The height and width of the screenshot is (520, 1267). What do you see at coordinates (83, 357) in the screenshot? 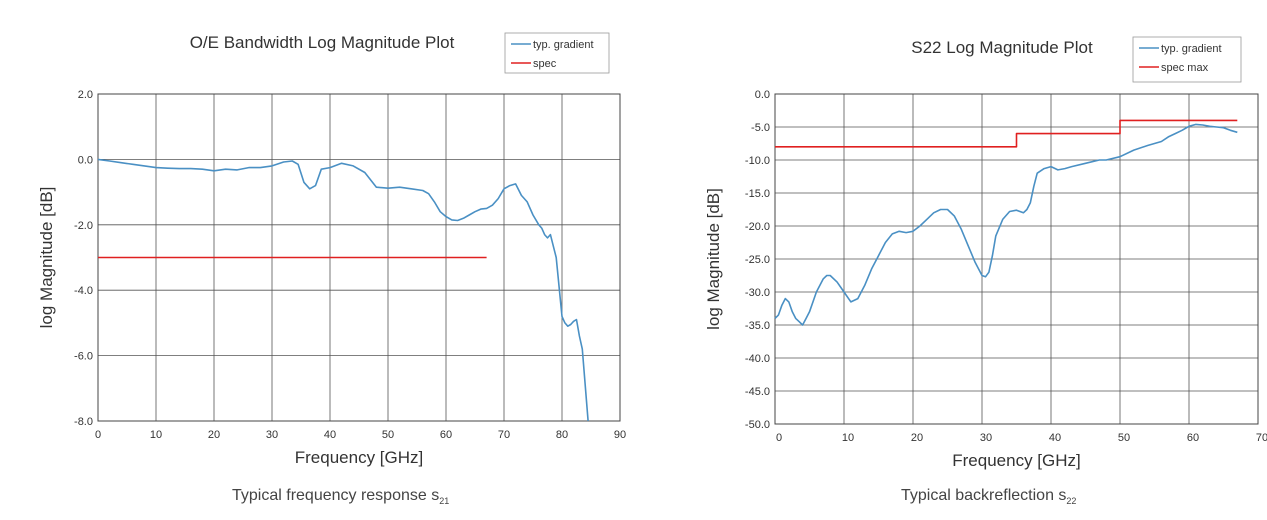
I see `y-tick-label: -6.0` at bounding box center [83, 357].